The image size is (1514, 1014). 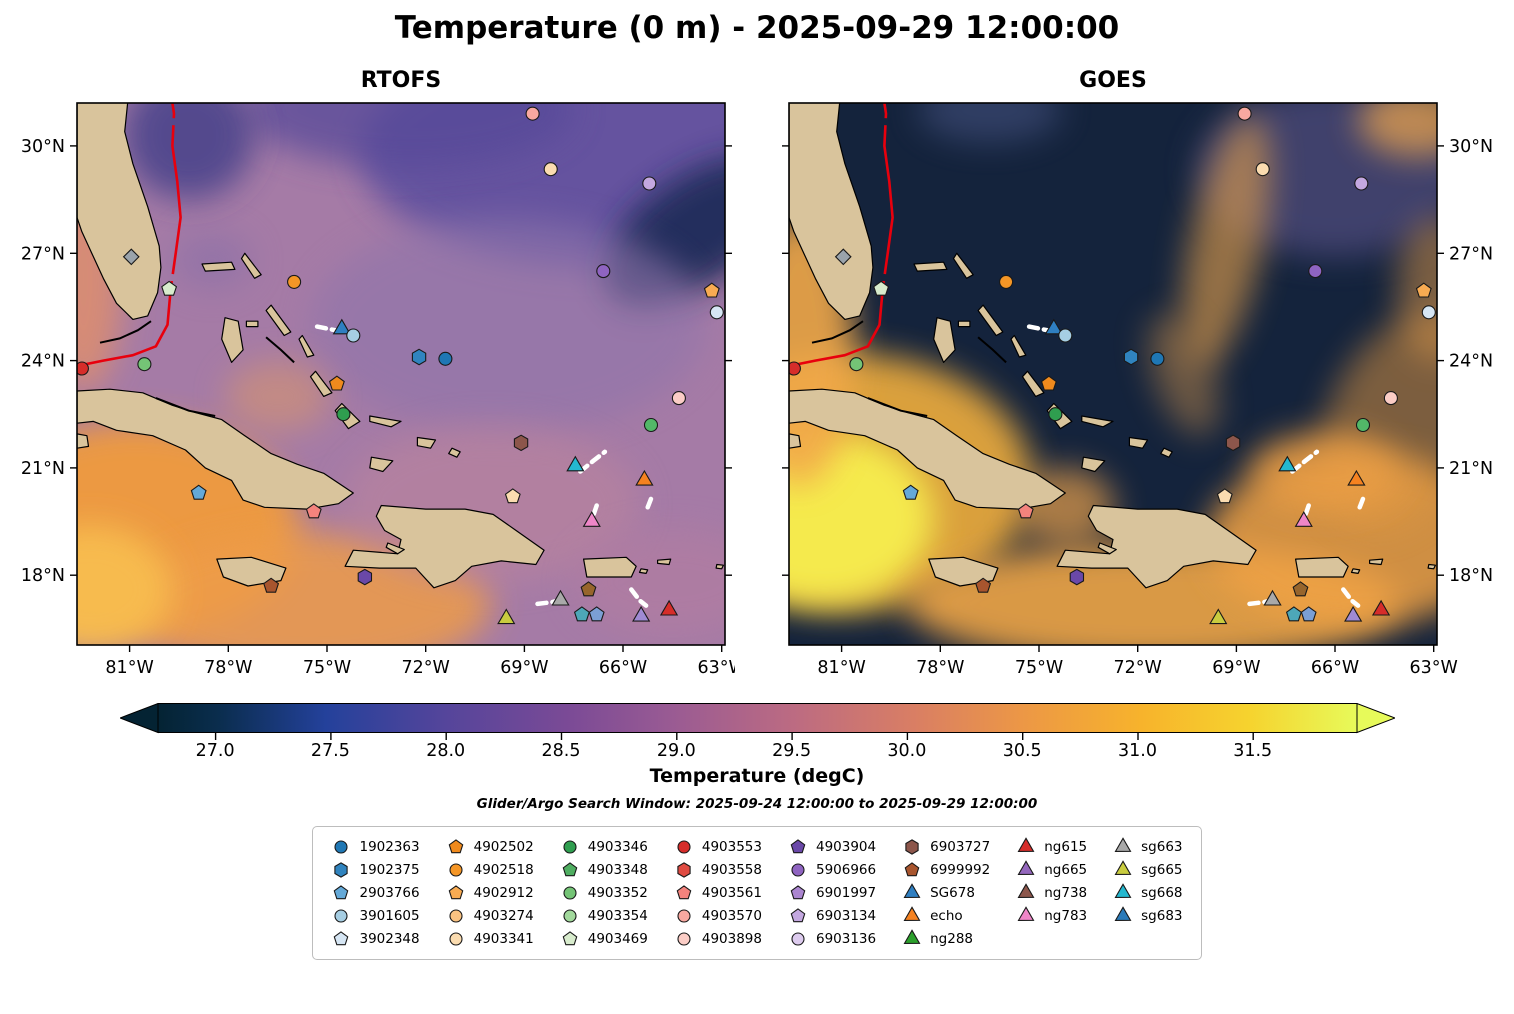 What do you see at coordinates (623, 668) in the screenshot?
I see `lon-tick-label: 66°W` at bounding box center [623, 668].